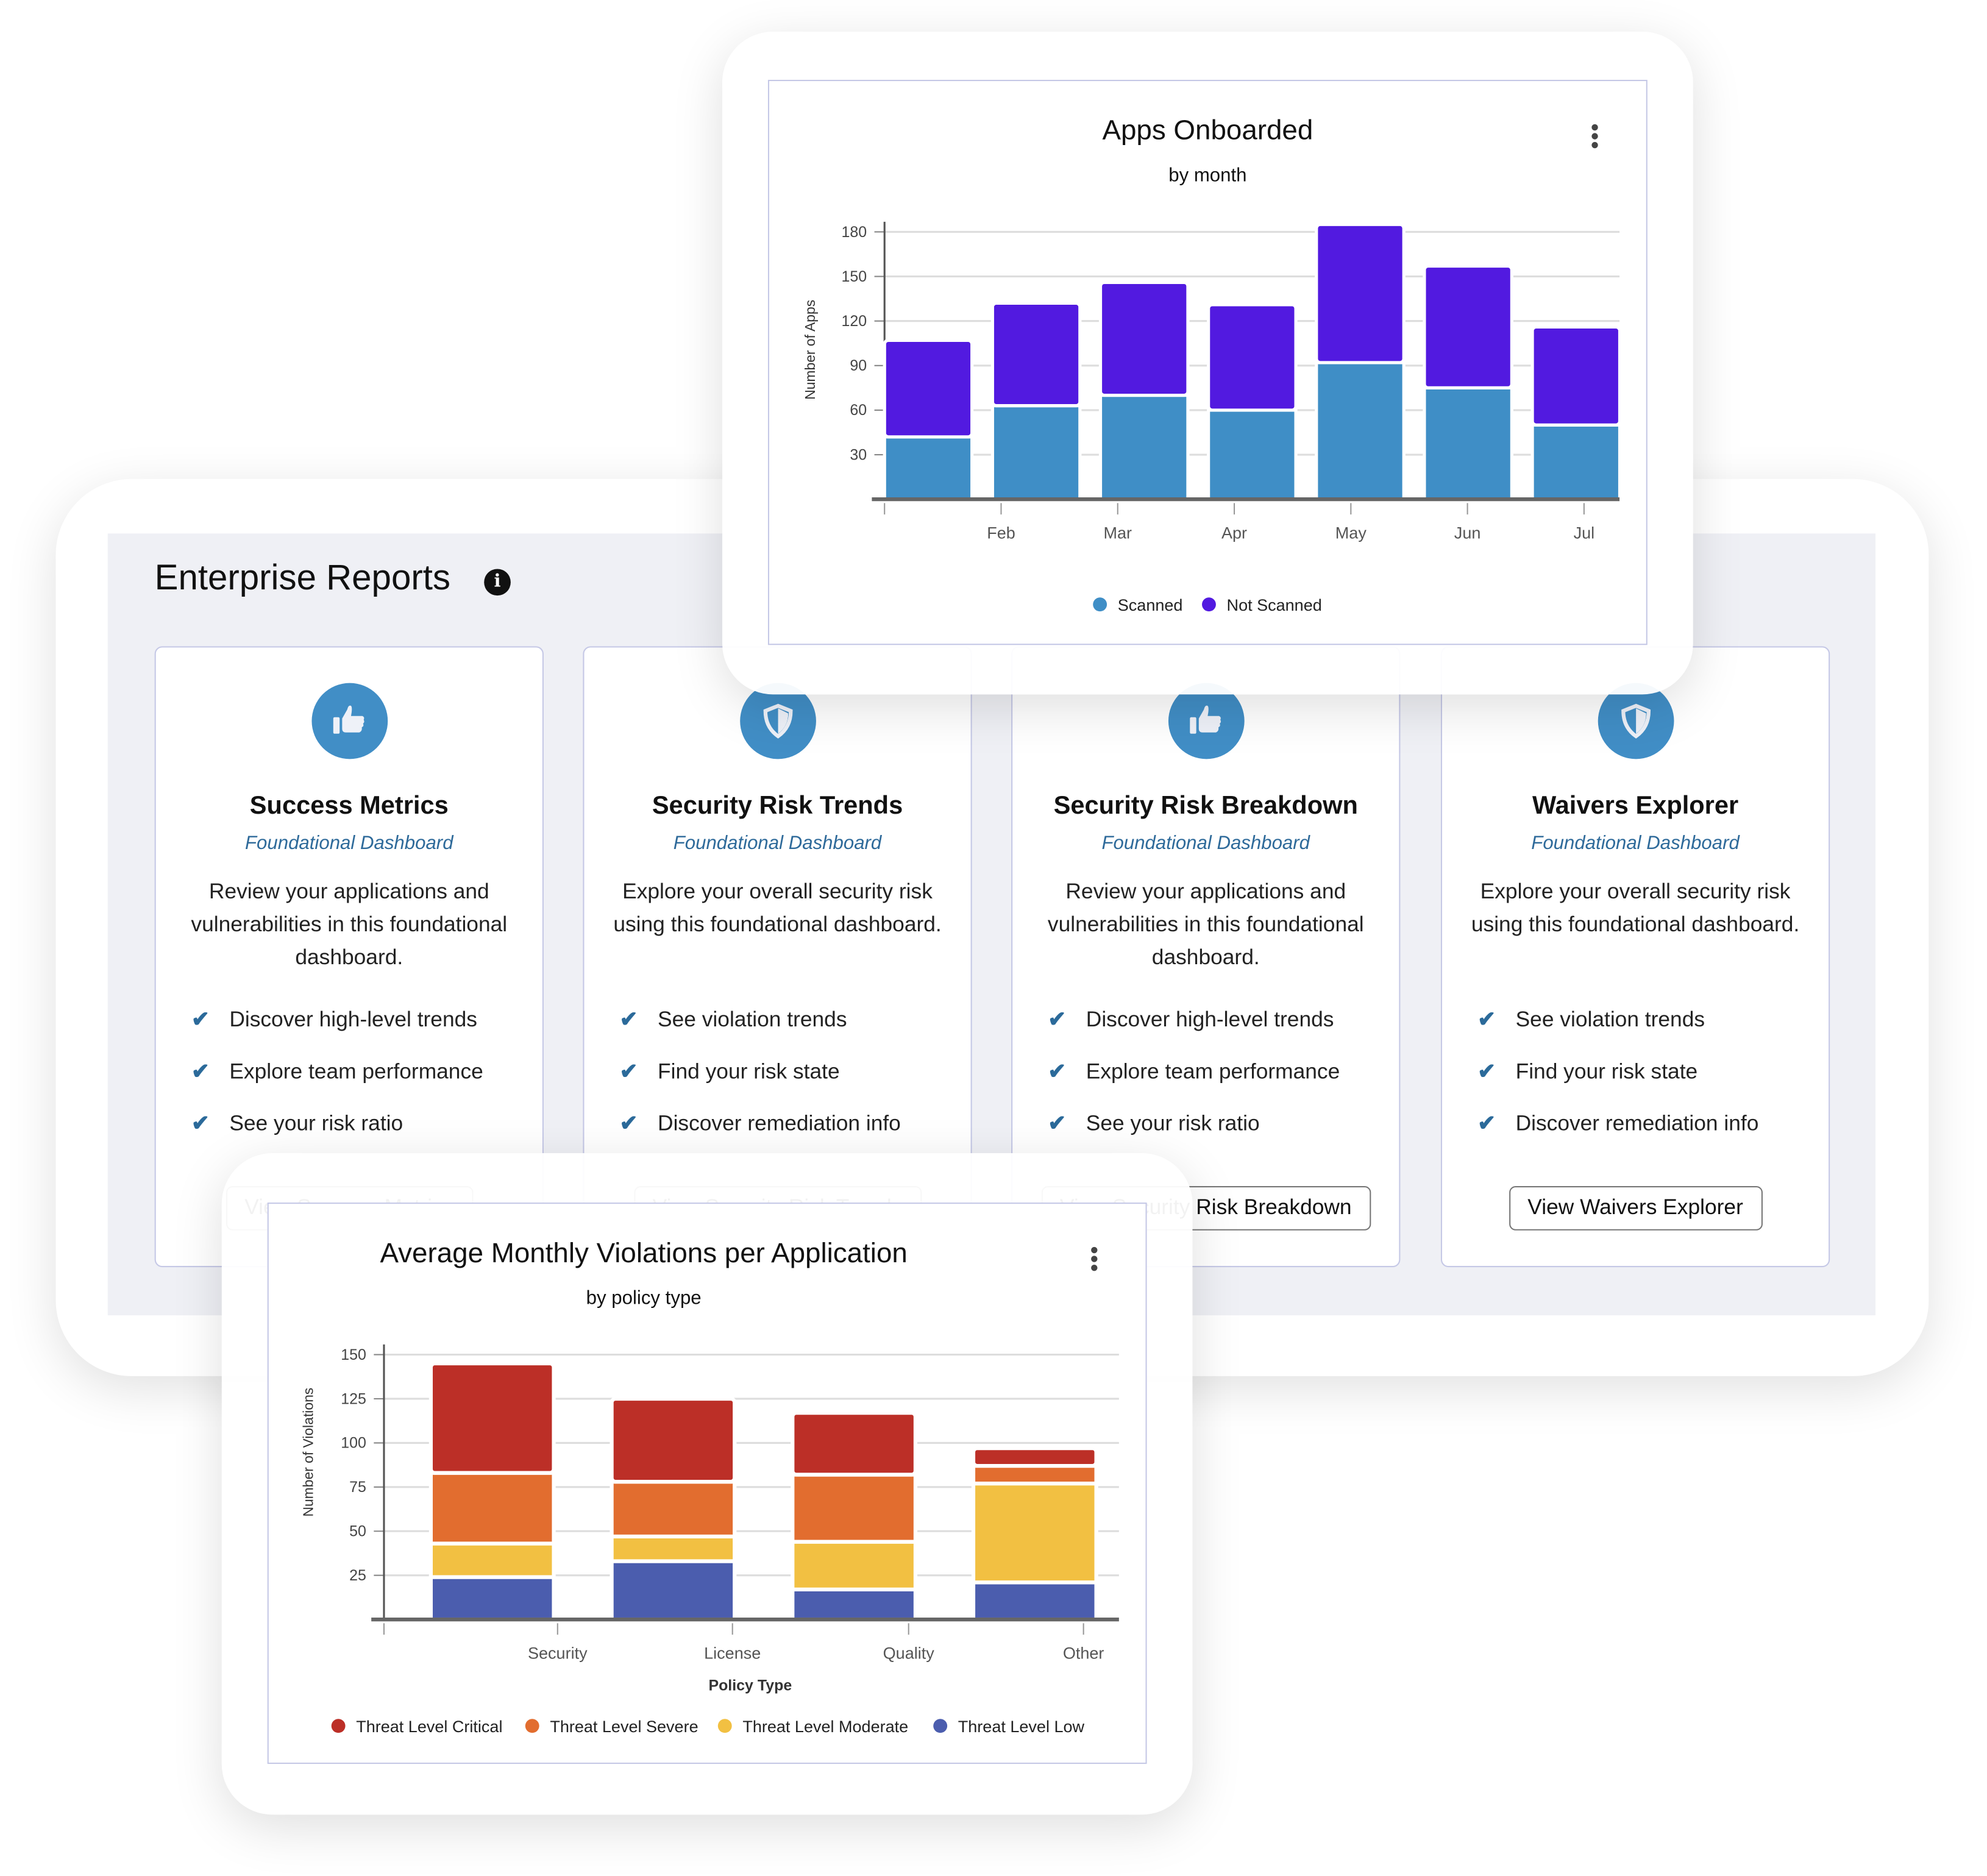 Image resolution: width=1987 pixels, height=1876 pixels. What do you see at coordinates (673, 1548) in the screenshot?
I see `bar-segment-threat-level-moderate-license` at bounding box center [673, 1548].